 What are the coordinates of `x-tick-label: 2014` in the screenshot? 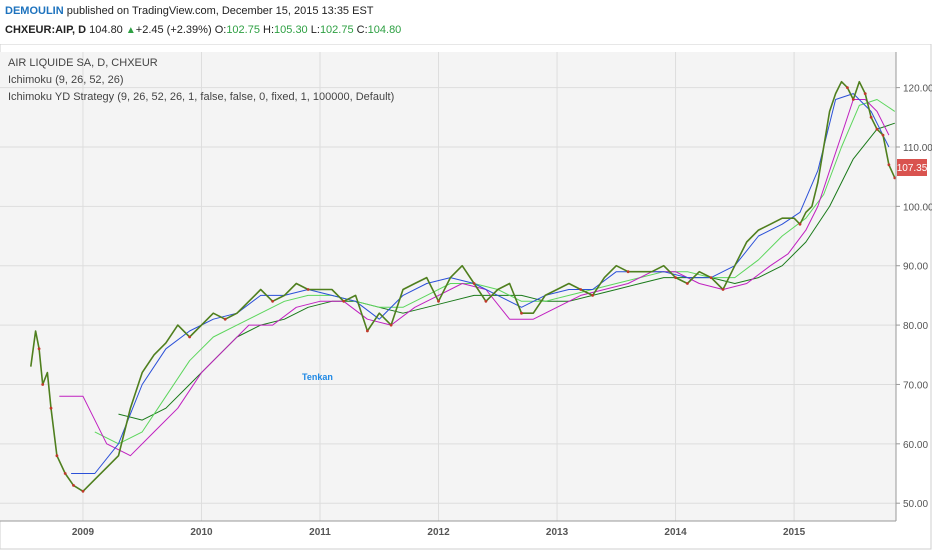 It's located at (675, 532).